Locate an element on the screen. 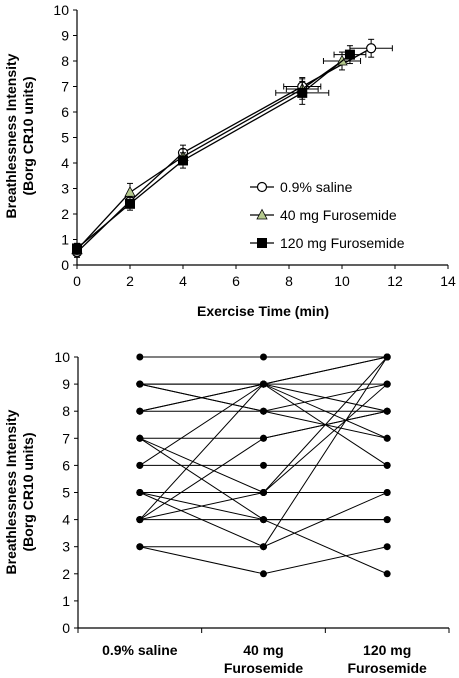  top-x-tick-label: 4 is located at coordinates (183, 281).